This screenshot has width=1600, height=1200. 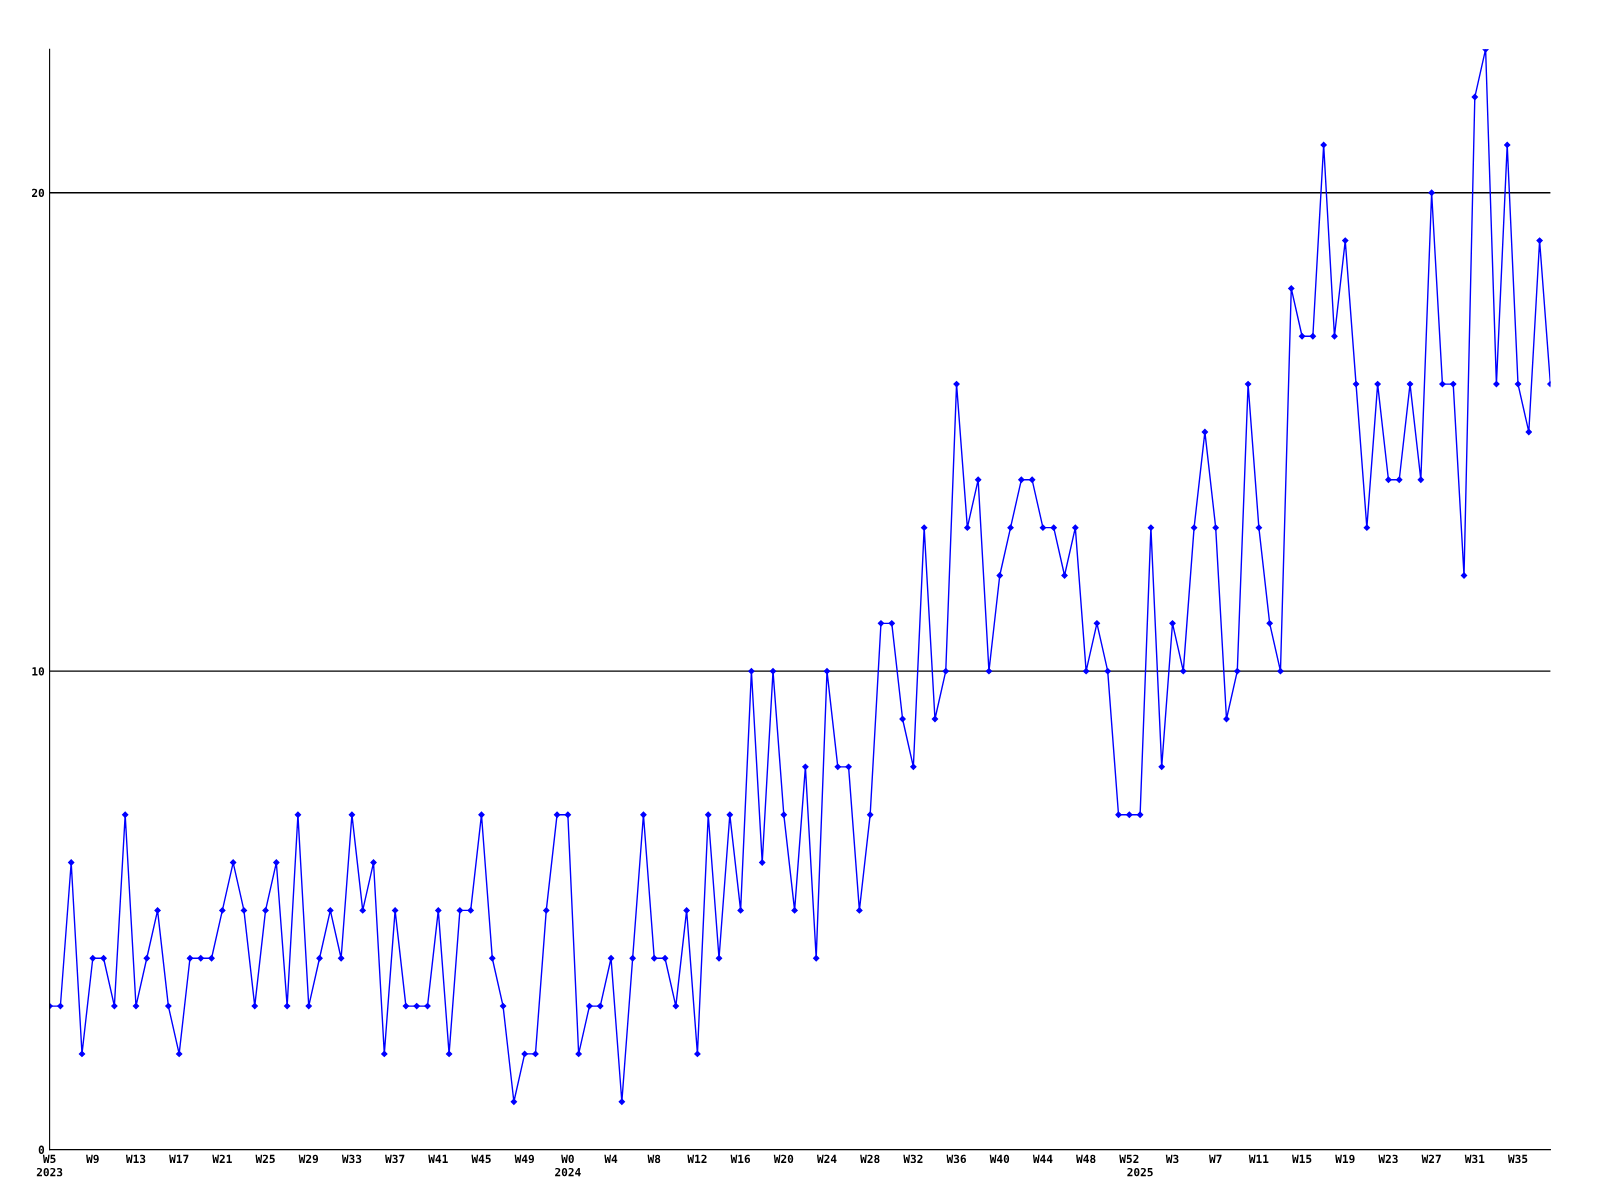 What do you see at coordinates (222, 1158) in the screenshot?
I see `x-tick-label: W21` at bounding box center [222, 1158].